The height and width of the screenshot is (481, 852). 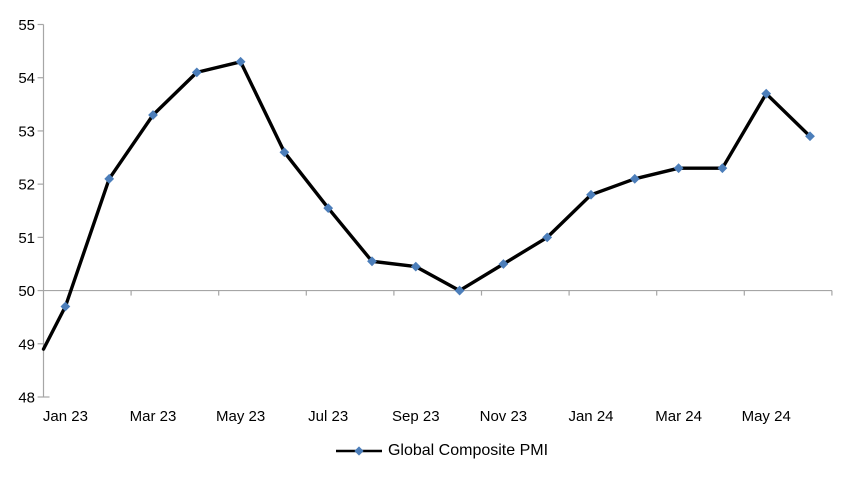 I want to click on x-axis-label: Jul 23, so click(x=328, y=416).